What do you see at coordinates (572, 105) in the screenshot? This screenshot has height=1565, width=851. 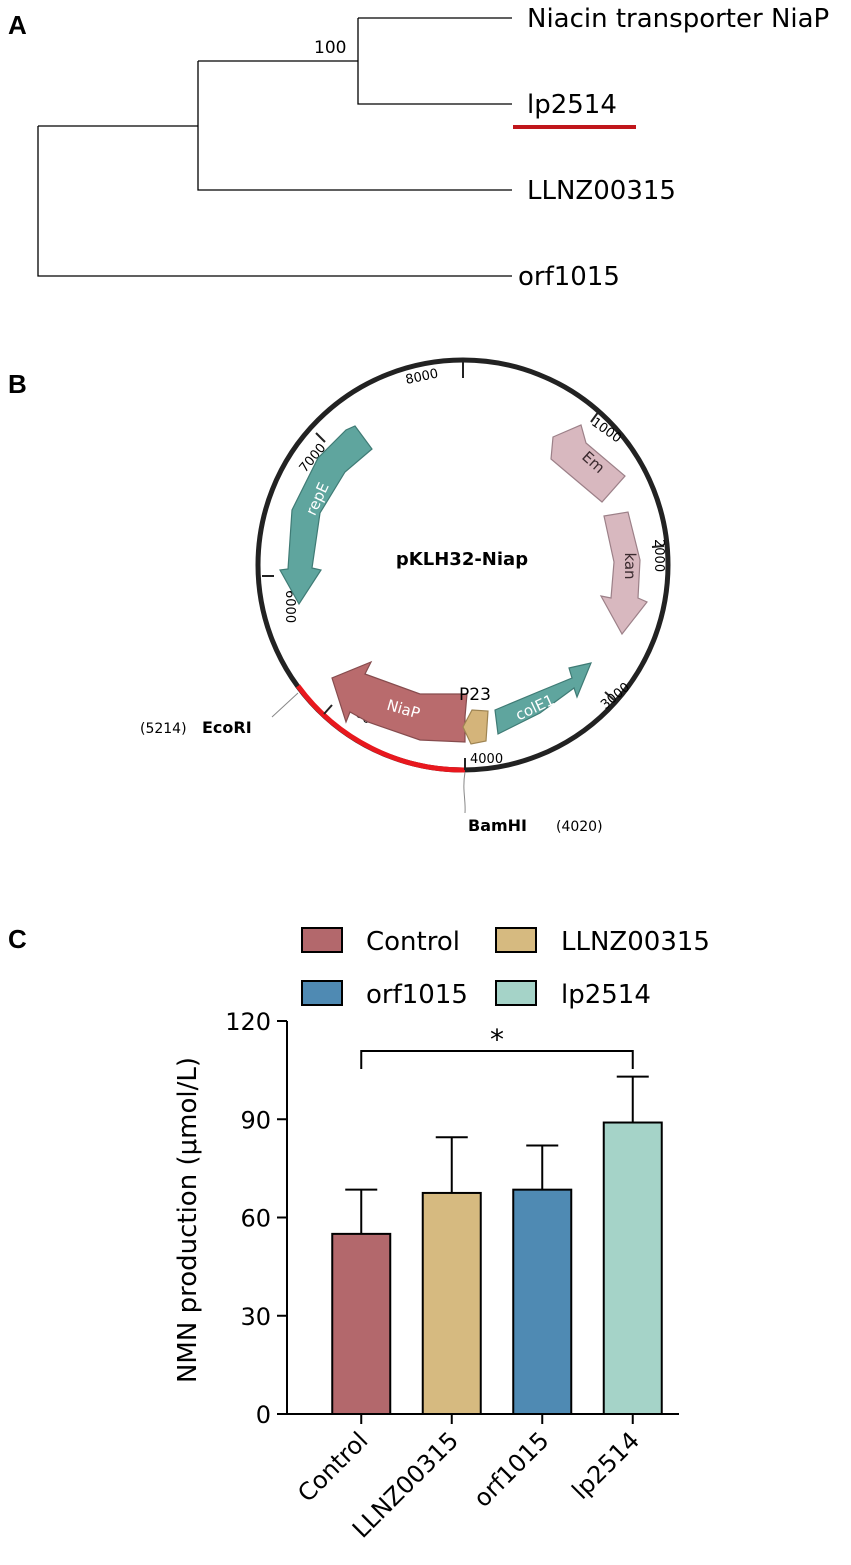 I see `tree-leaf-lp2514: lp2514` at bounding box center [572, 105].